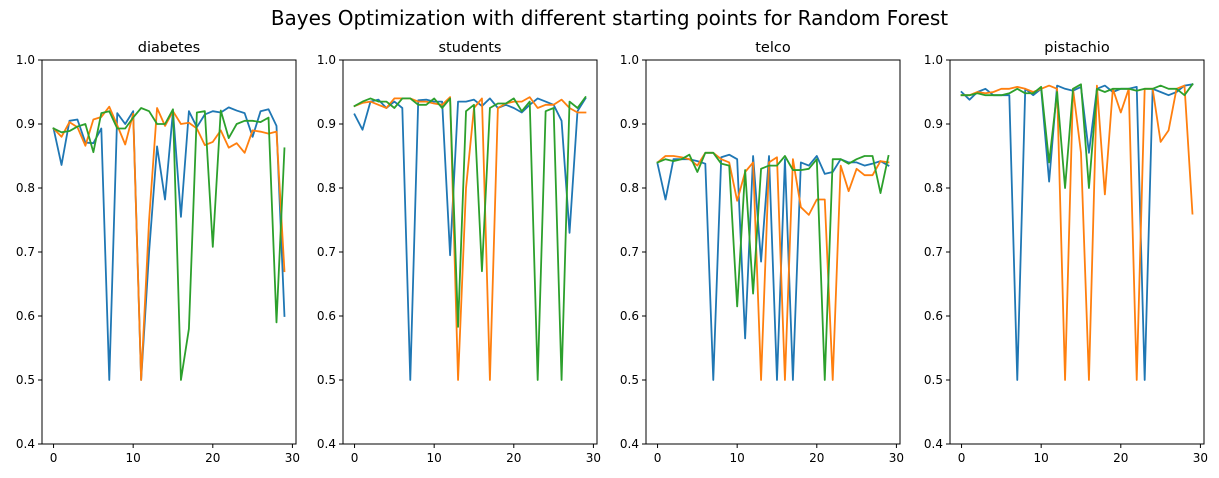 Image resolution: width=1219 pixels, height=478 pixels. What do you see at coordinates (169, 48) in the screenshot?
I see `subplot-title: diabetes` at bounding box center [169, 48].